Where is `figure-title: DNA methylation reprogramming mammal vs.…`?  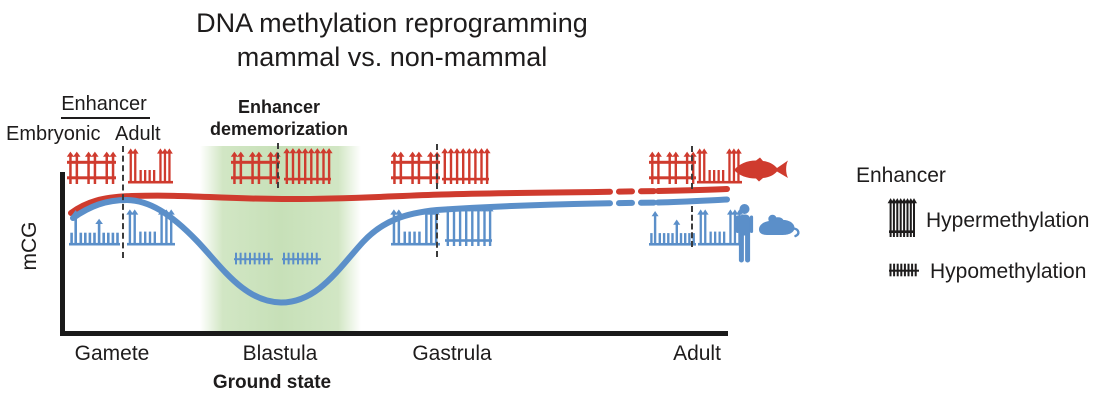 figure-title: DNA methylation reprogramming mammal vs.… is located at coordinates (392, 40).